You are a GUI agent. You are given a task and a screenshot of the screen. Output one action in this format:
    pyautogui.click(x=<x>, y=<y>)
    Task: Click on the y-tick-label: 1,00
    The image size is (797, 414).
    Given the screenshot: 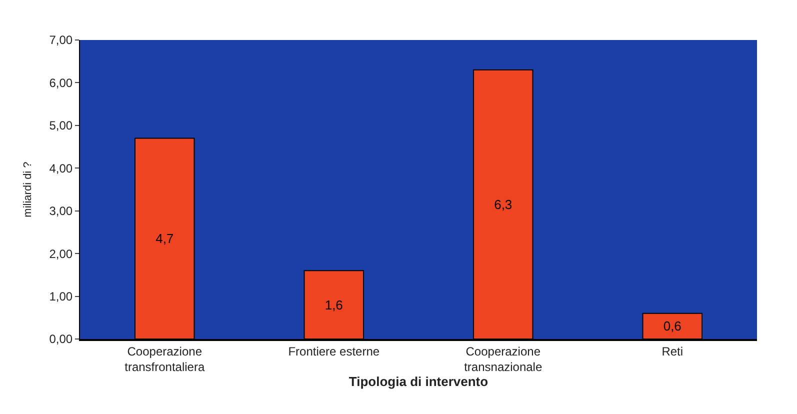 What is the action you would take?
    pyautogui.click(x=61, y=296)
    